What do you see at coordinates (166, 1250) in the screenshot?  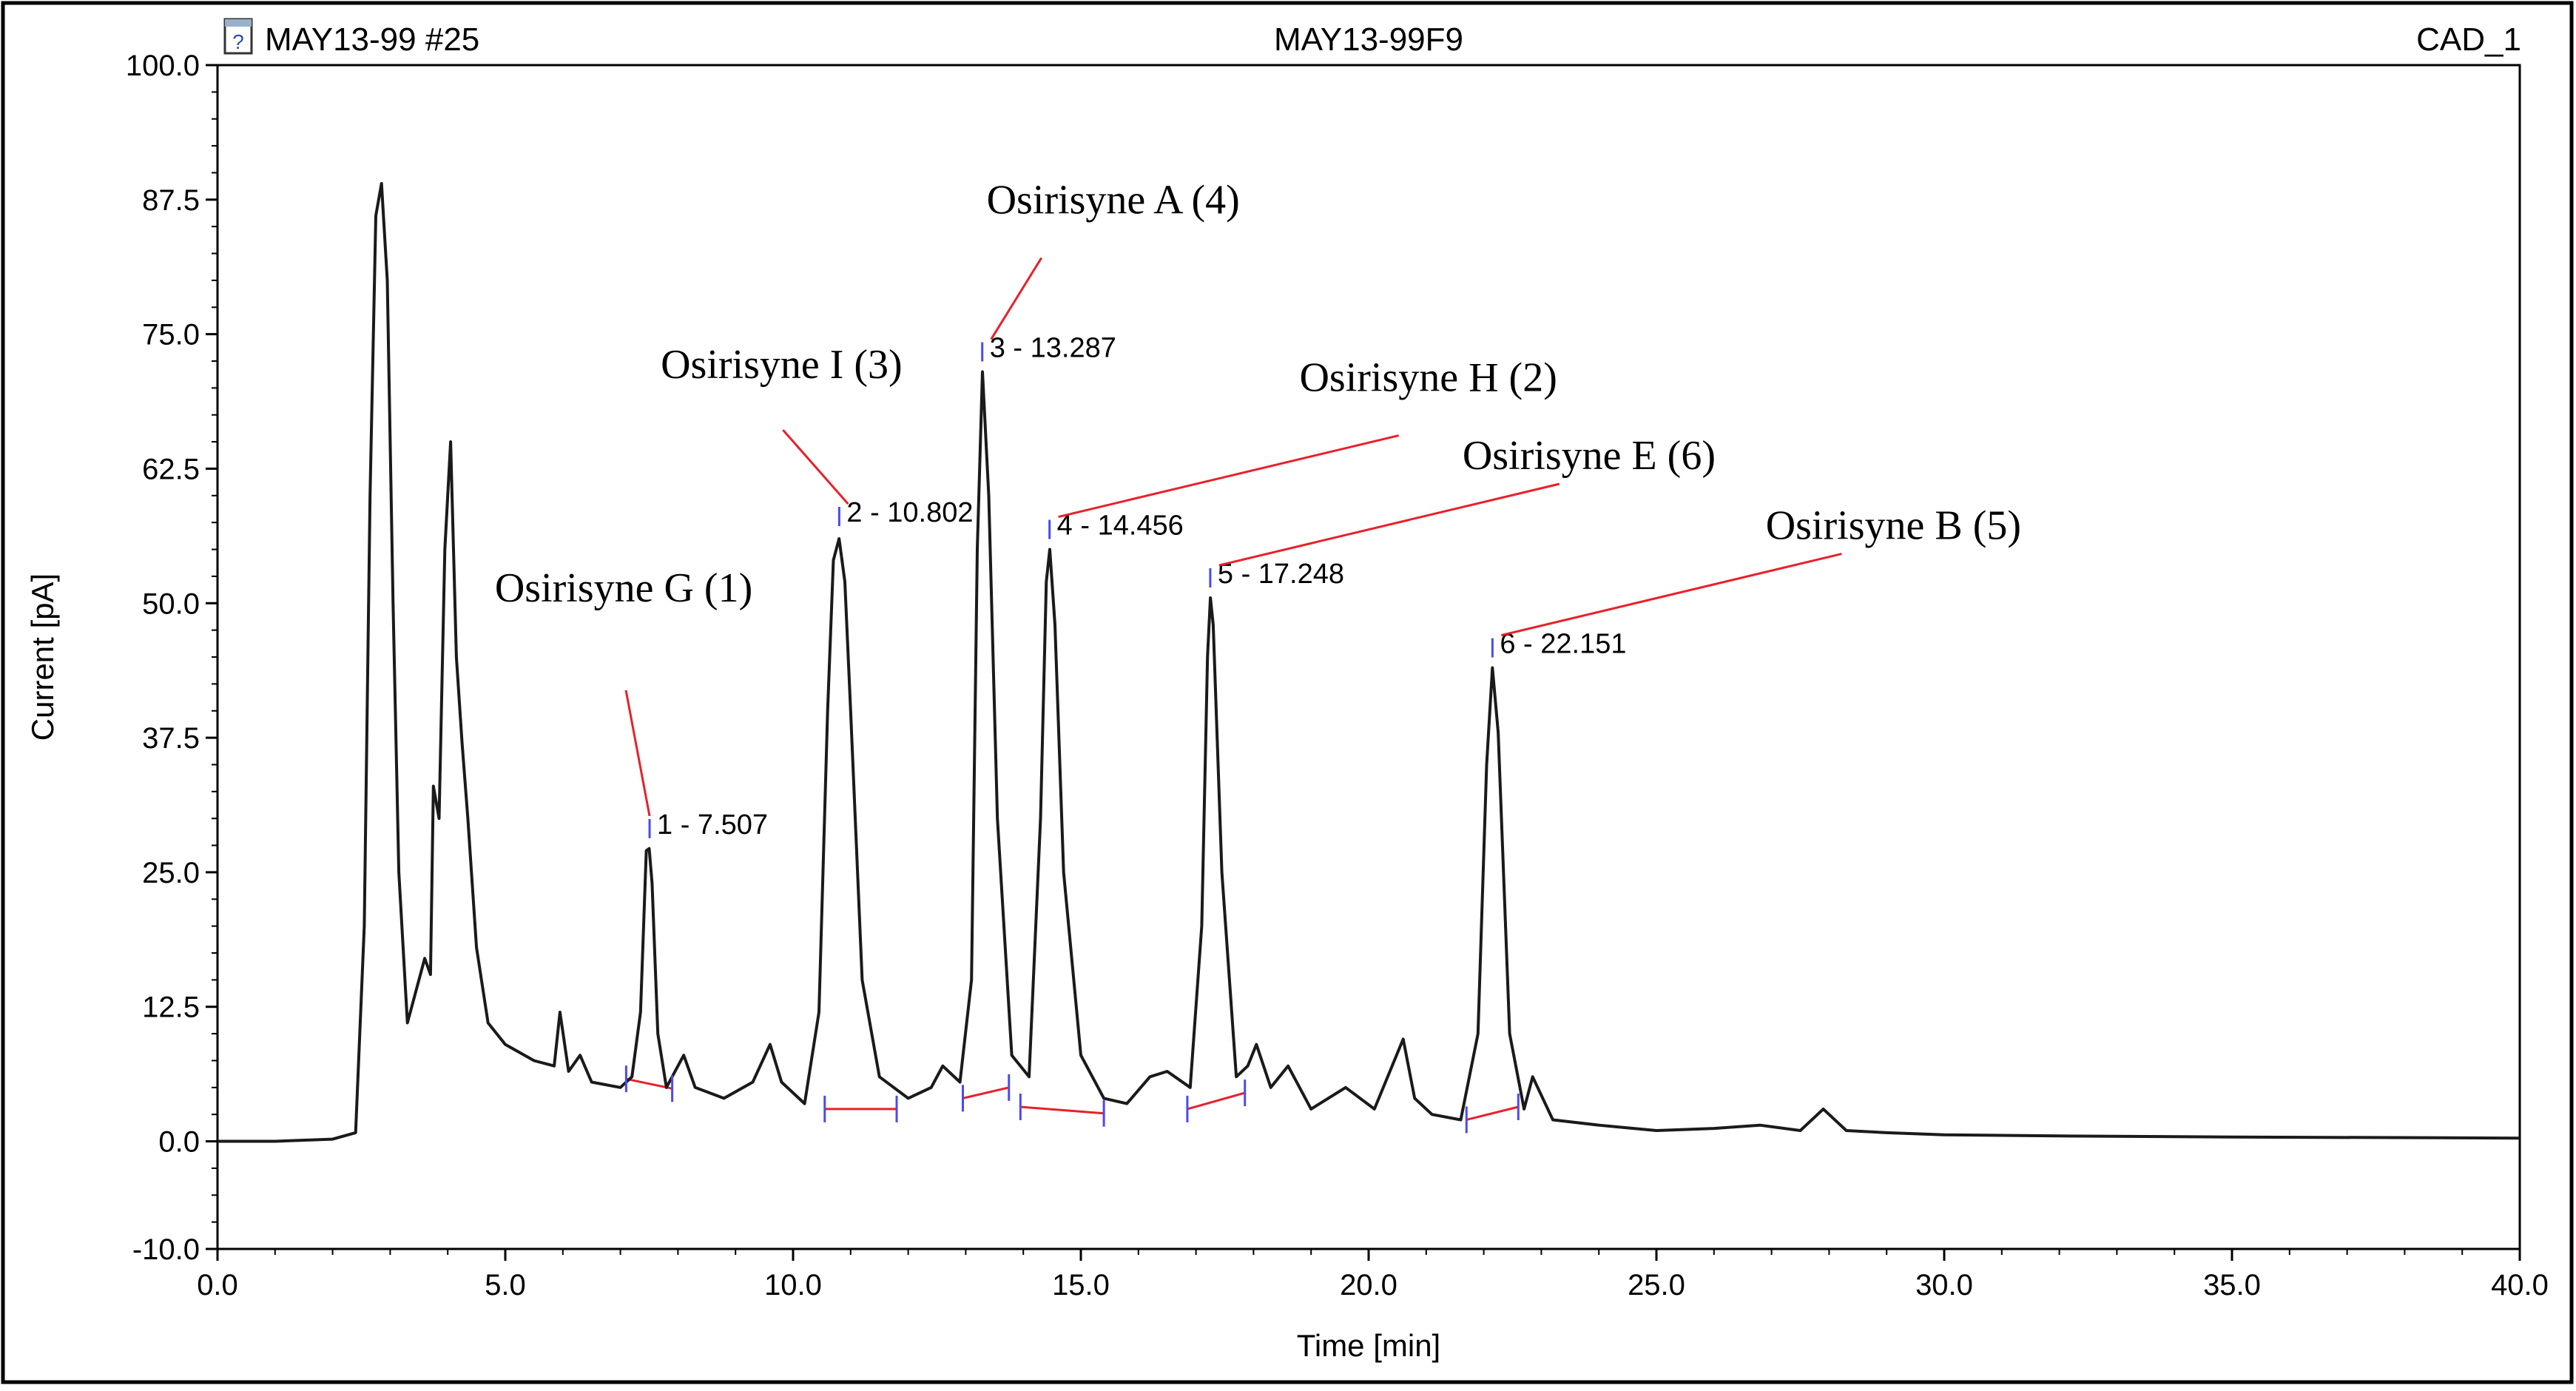 I see `y-tick-label: -10.0` at bounding box center [166, 1250].